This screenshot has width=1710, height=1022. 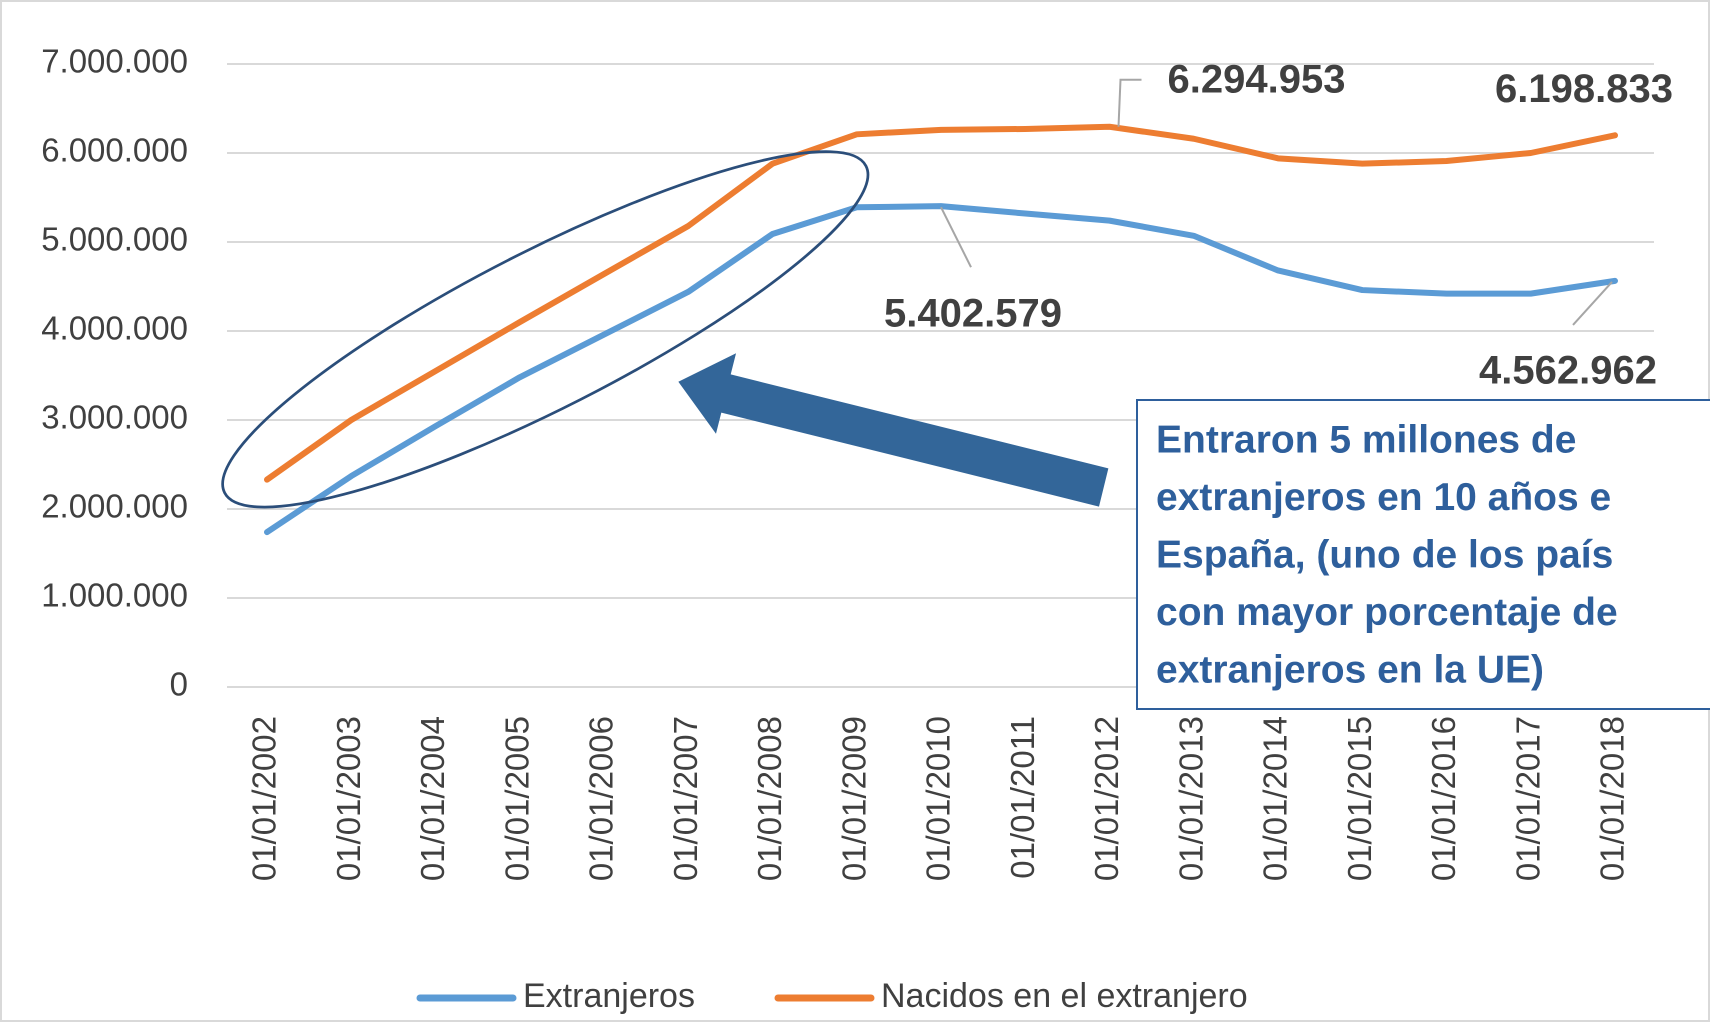 What do you see at coordinates (1190, 798) in the screenshot?
I see `x-tick-label: 01/01/2013` at bounding box center [1190, 798].